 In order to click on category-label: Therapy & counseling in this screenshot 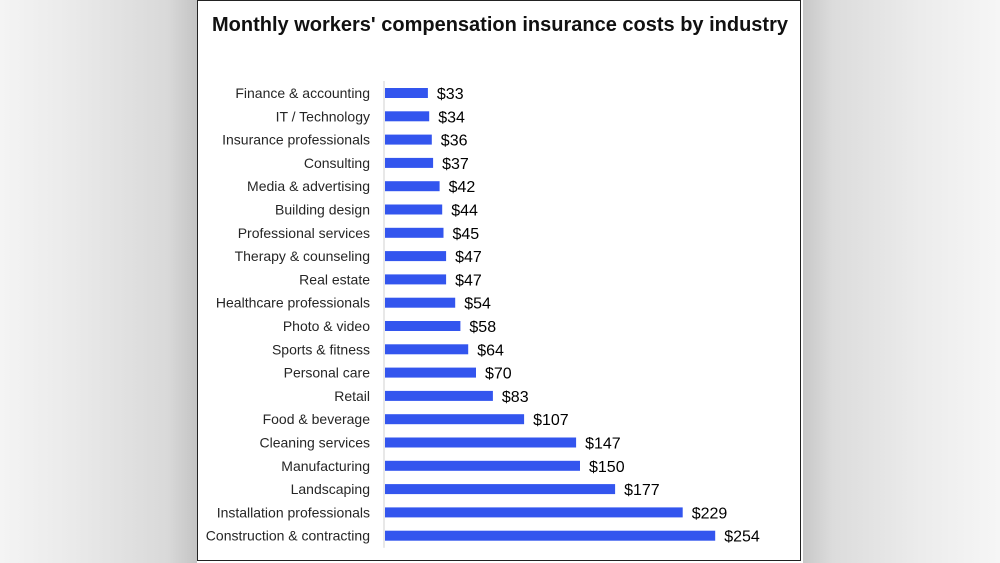, I will do `click(302, 256)`.